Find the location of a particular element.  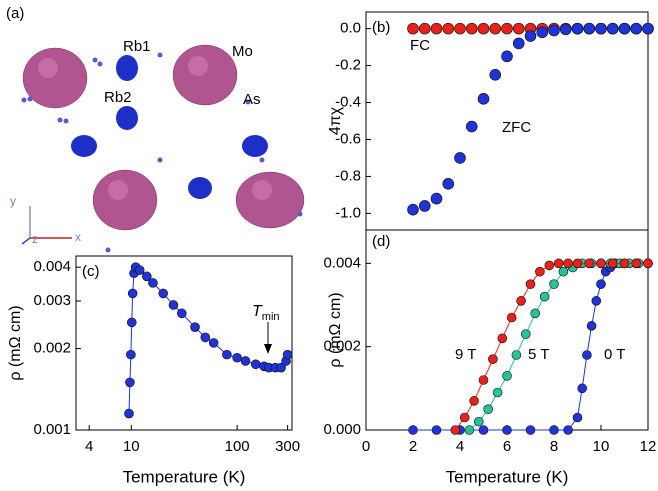

y-tick-label: 0.003 is located at coordinates (52, 300).